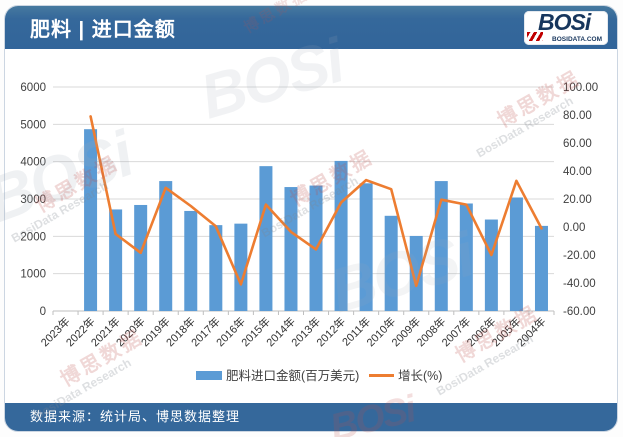  I want to click on bar-2015年, so click(266, 238).